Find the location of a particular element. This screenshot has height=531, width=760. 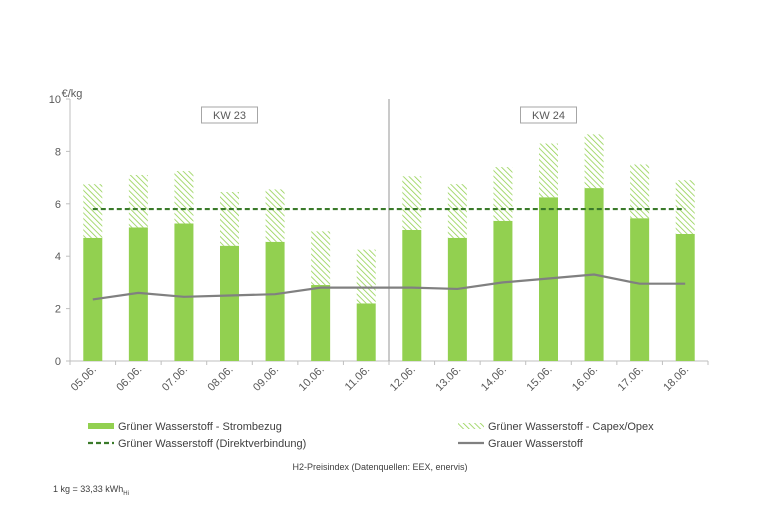

group-label: KW 23 is located at coordinates (229, 116).